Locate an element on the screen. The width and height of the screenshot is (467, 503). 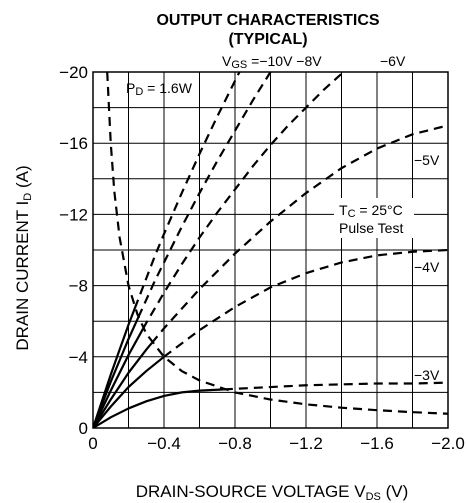
curve-vgs3-dashed is located at coordinates (335, 386).